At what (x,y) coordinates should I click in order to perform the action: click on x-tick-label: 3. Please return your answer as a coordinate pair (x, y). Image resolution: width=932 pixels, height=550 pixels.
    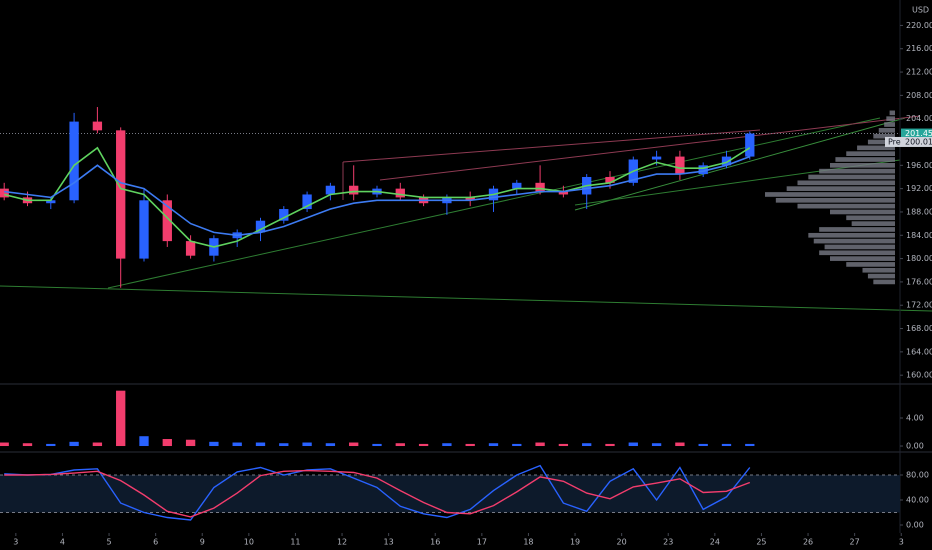
    Looking at the image, I should click on (901, 542).